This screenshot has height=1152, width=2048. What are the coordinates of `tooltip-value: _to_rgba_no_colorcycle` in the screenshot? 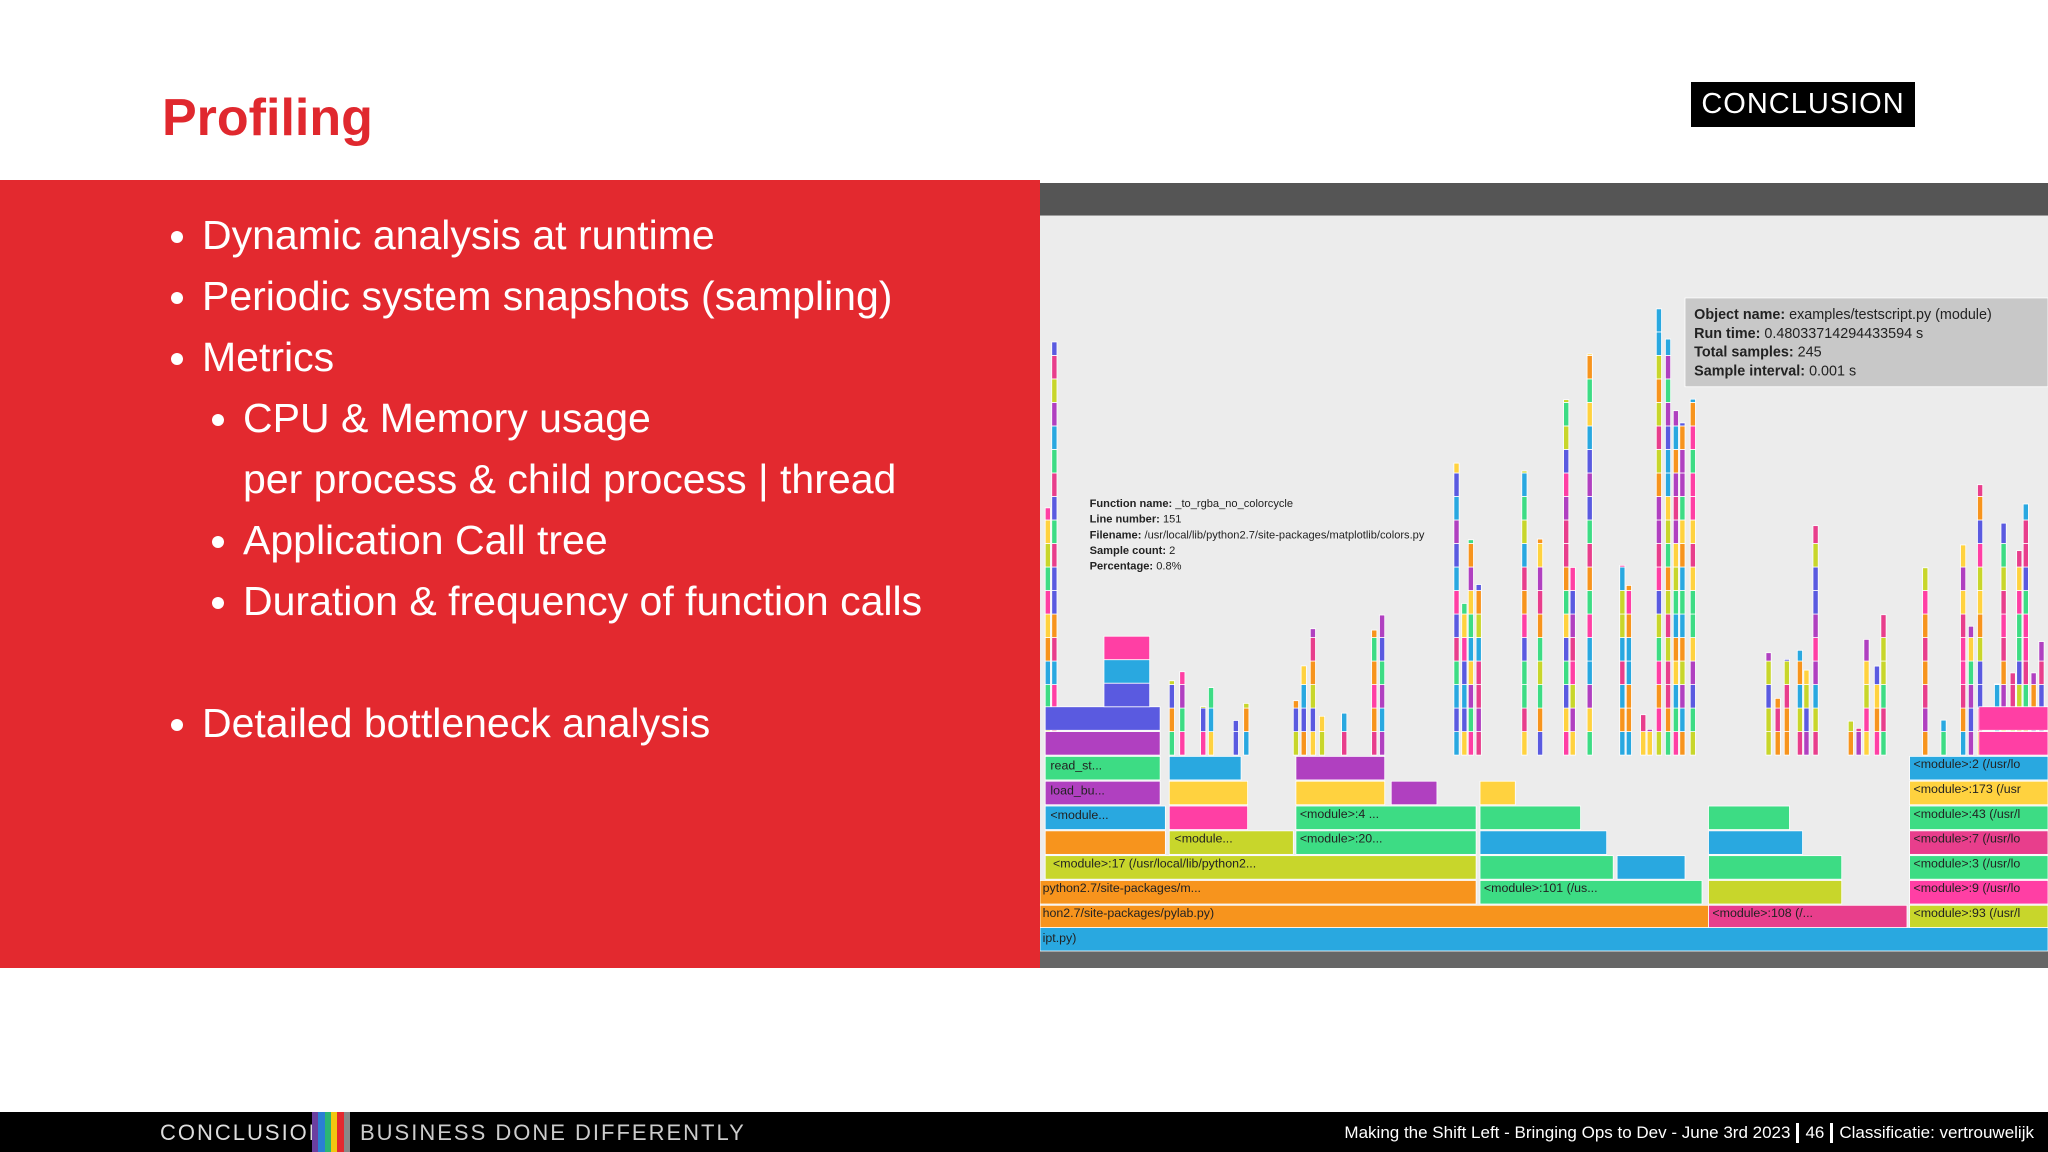 It's located at (1233, 504).